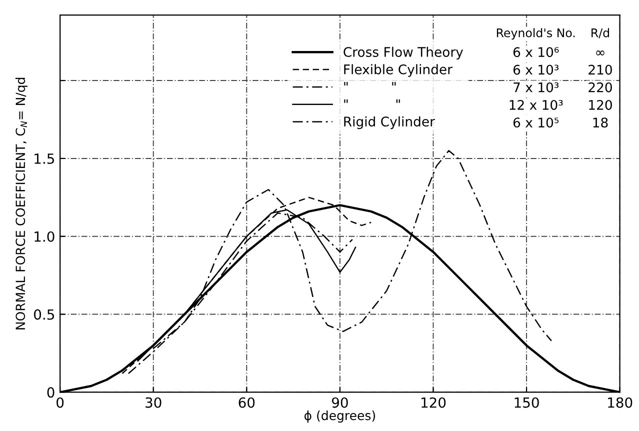 Image resolution: width=639 pixels, height=431 pixels. I want to click on annotation: 6 x 10⁵, so click(536, 123).